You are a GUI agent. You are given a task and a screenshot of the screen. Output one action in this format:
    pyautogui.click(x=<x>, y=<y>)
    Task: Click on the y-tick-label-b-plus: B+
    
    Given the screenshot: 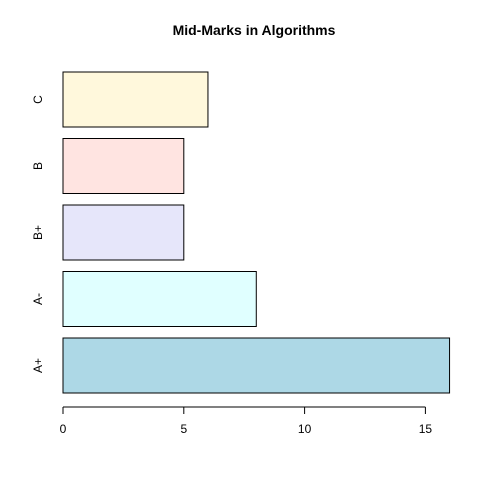 What is the action you would take?
    pyautogui.click(x=38, y=232)
    